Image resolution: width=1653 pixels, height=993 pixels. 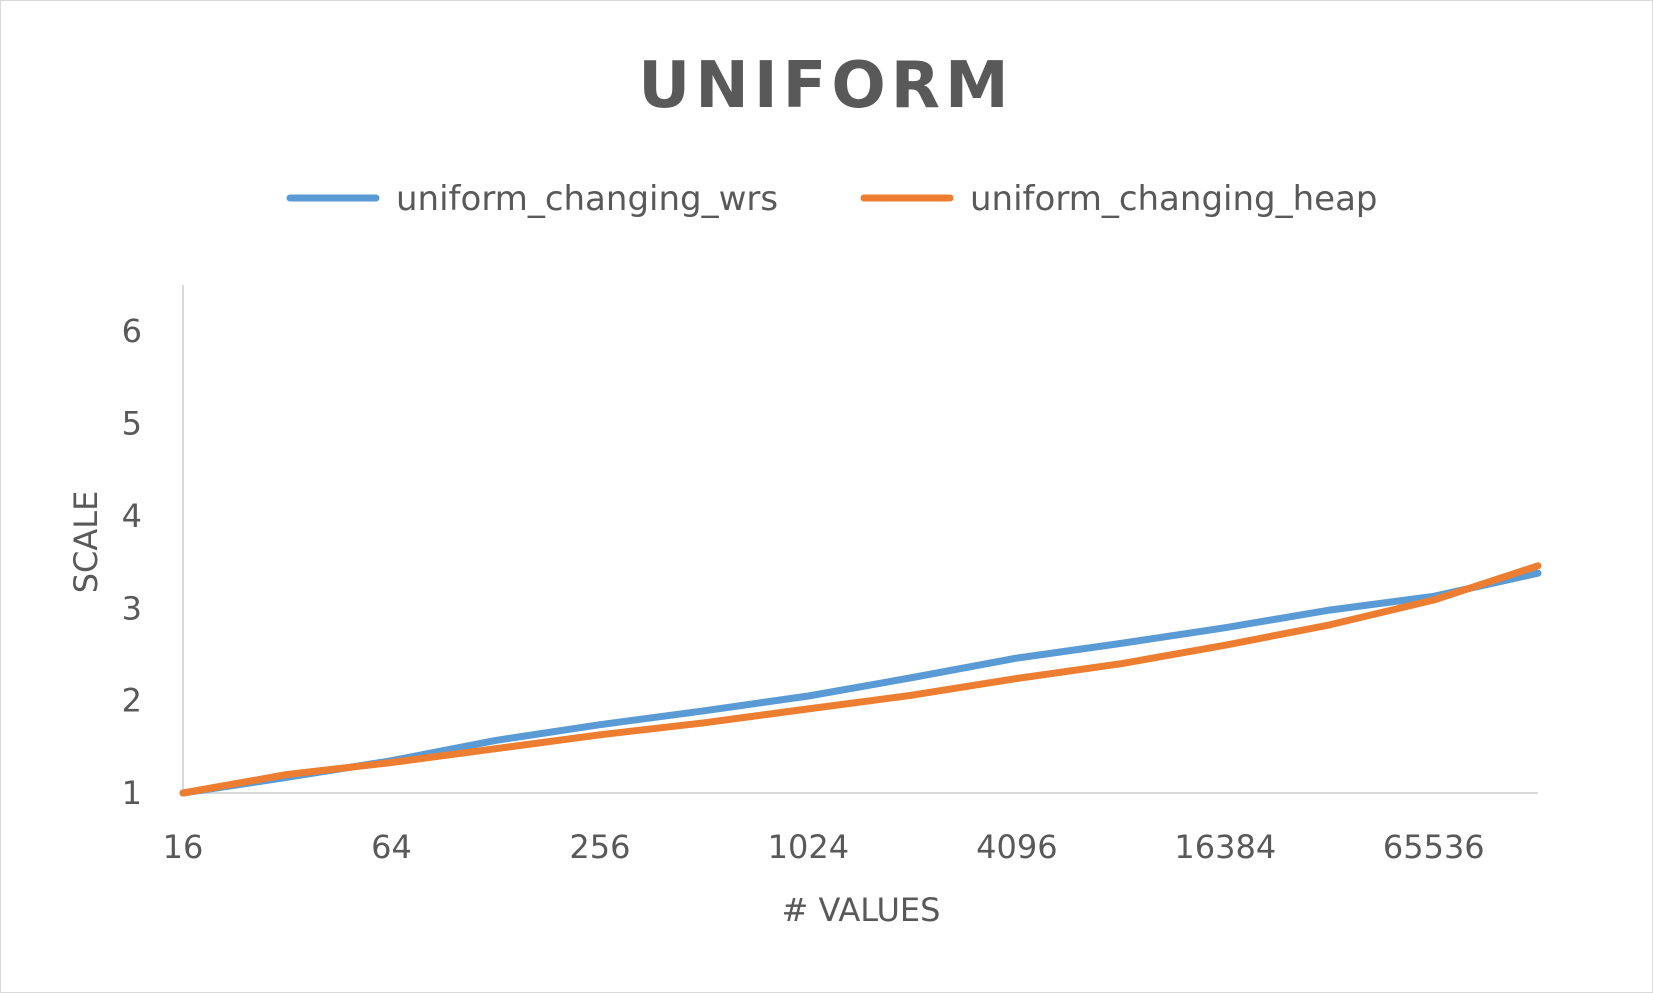 I want to click on legend-entry: uniform_changing_heap, so click(x=1119, y=199).